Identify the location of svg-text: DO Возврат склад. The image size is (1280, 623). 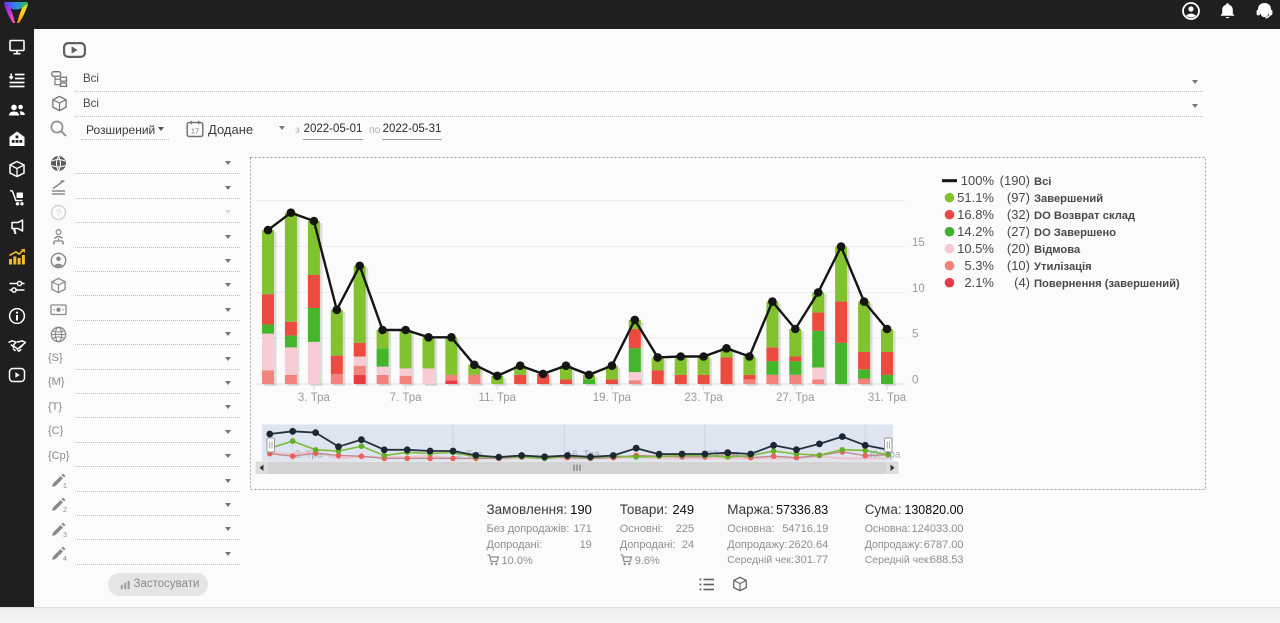
(1084, 216).